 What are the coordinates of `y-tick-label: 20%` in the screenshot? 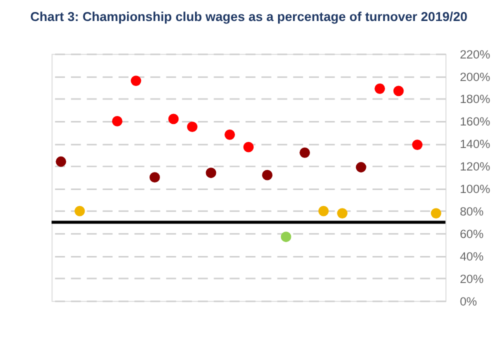 It's located at (472, 279).